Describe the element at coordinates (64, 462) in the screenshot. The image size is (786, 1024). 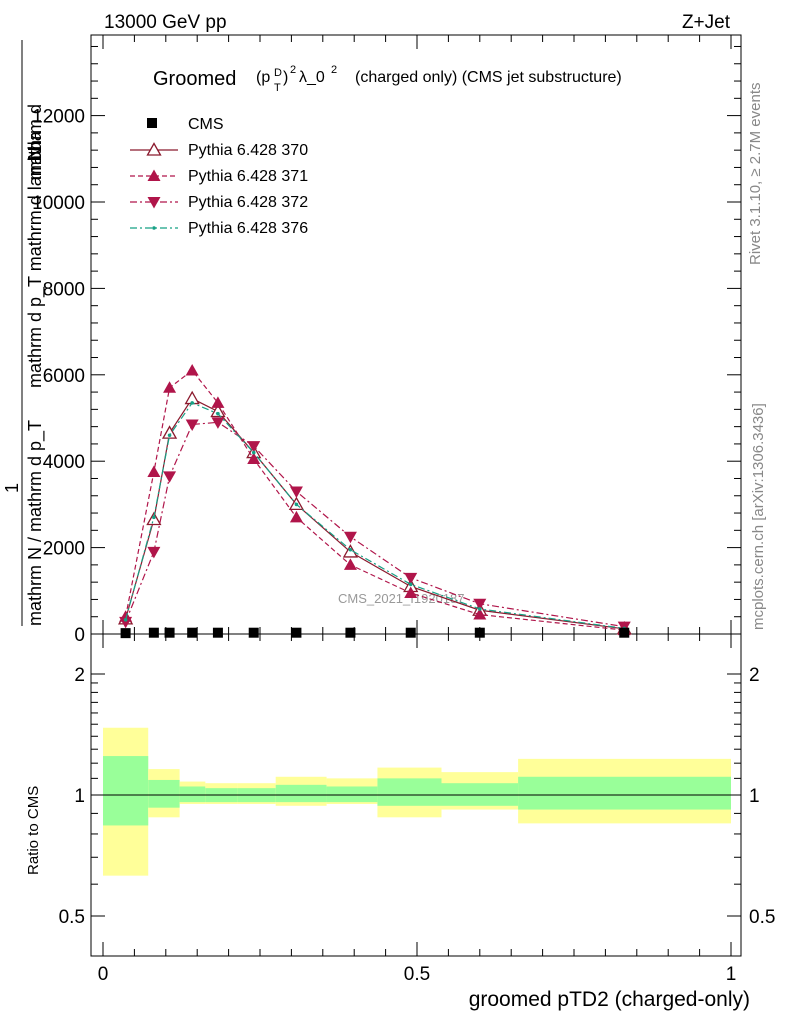
I see `y-tick-label: 4000` at that location.